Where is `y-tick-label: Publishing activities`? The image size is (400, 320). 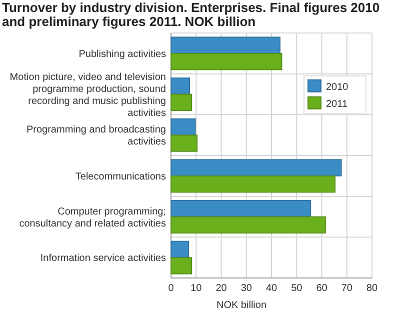
y-tick-label: Publishing activities is located at coordinates (122, 54).